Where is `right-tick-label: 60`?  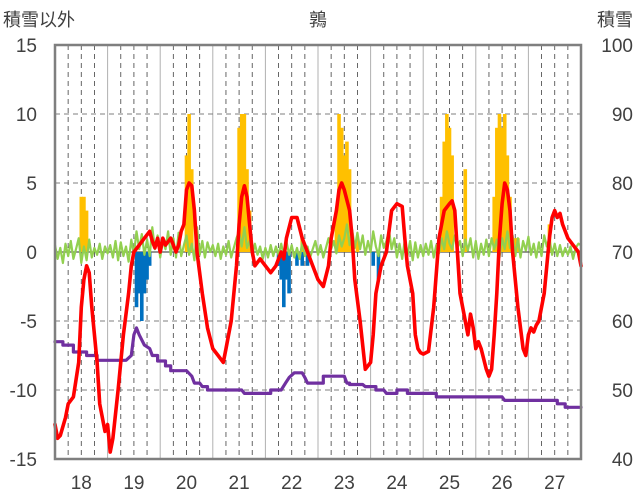
right-tick-label: 60 is located at coordinates (622, 322).